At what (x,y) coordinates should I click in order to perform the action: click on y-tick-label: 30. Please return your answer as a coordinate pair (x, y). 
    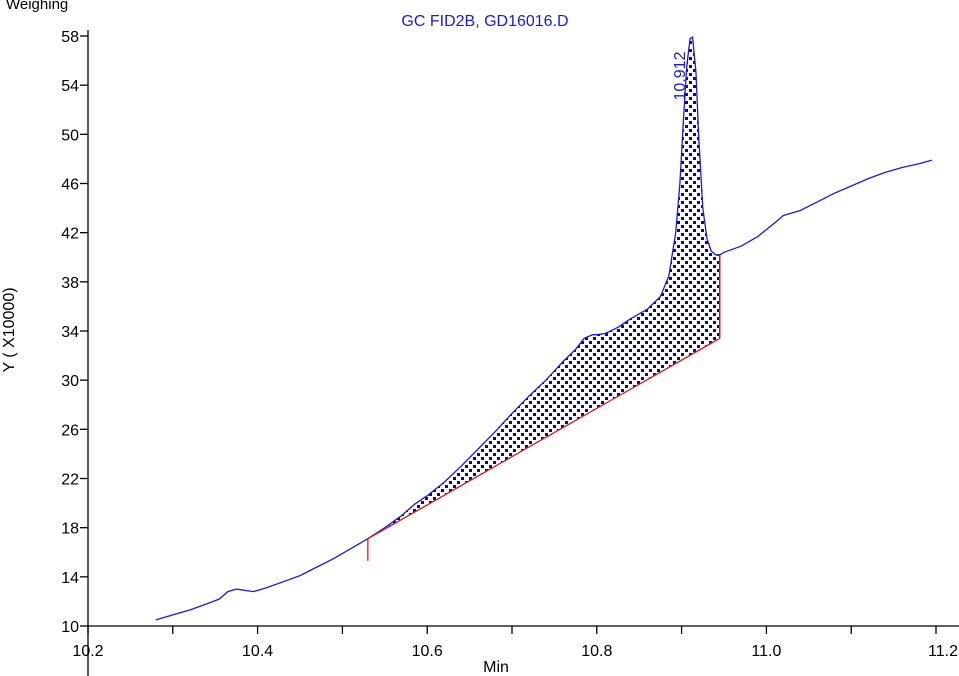
    Looking at the image, I should click on (70, 381).